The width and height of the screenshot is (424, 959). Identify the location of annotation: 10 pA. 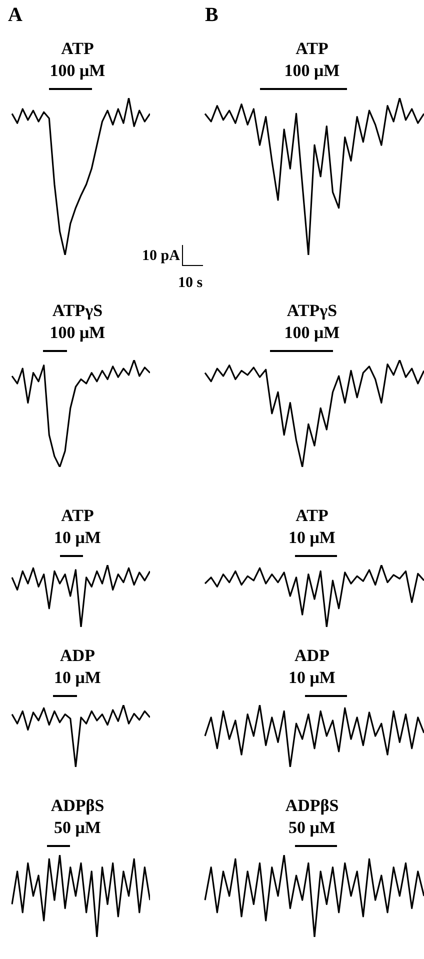
(161, 256).